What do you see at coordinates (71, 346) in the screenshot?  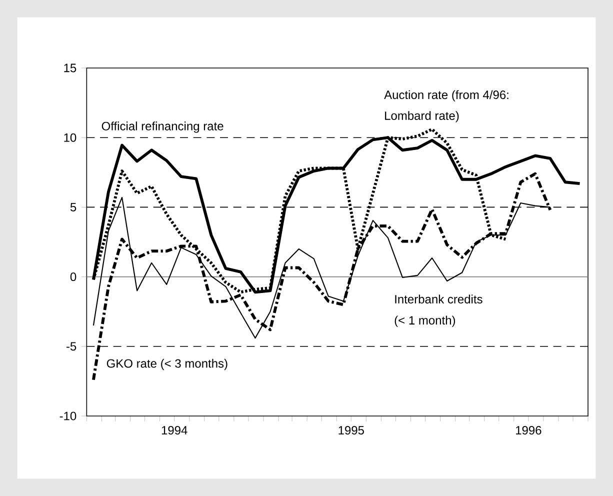 I see `y-tick-label: -5` at bounding box center [71, 346].